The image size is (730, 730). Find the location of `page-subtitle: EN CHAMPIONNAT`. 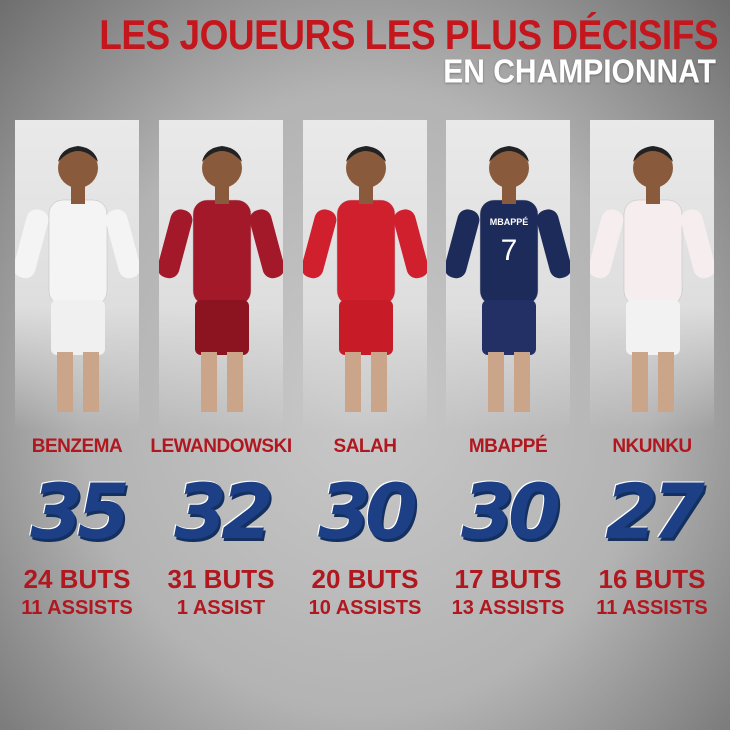

page-subtitle: EN CHAMPIONNAT is located at coordinates (579, 72).